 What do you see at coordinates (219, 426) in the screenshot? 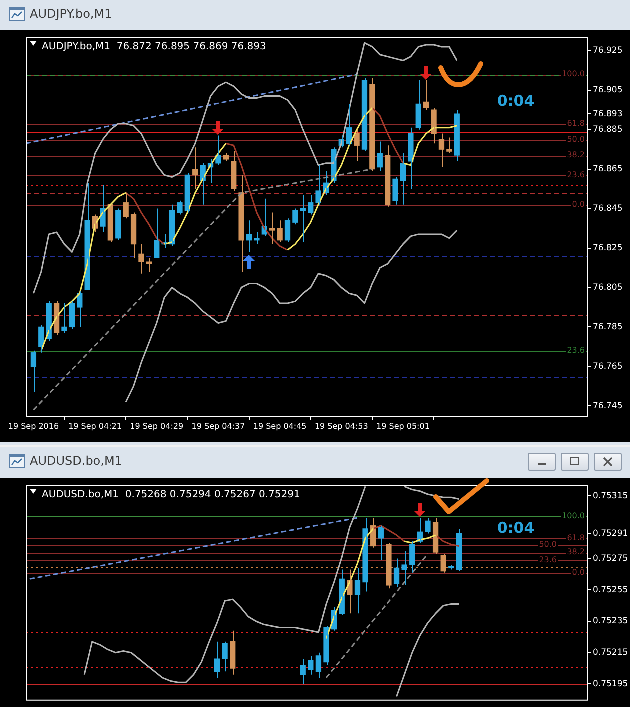
I see `x-tick-label: 19 Sep 04:37` at bounding box center [219, 426].